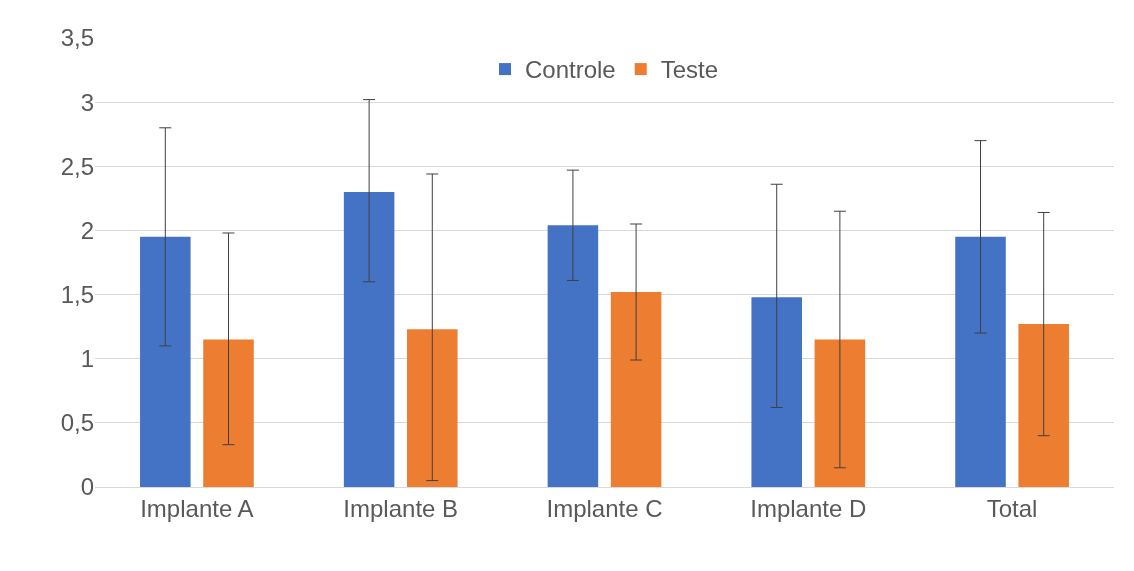 The height and width of the screenshot is (571, 1134). I want to click on y-tick-label: 2,5, so click(77, 166).